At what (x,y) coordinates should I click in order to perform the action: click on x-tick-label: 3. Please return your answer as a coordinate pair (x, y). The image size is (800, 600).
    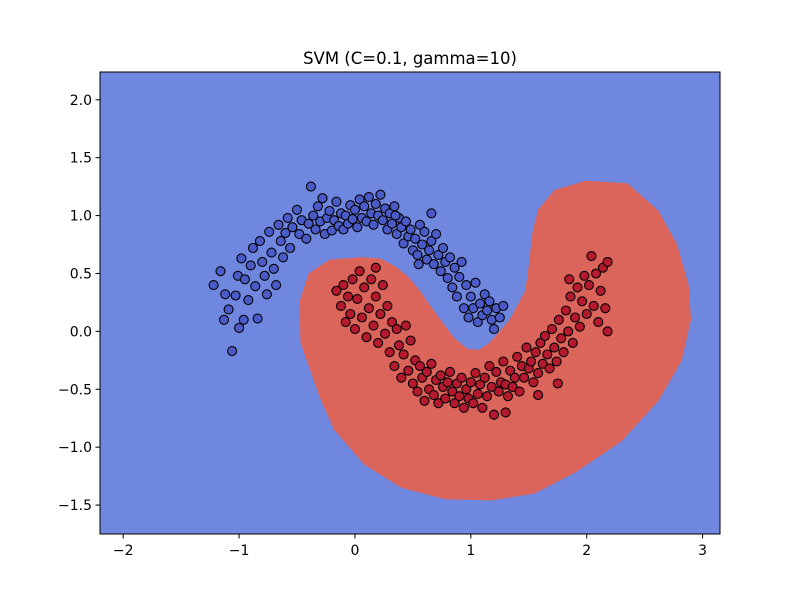
    Looking at the image, I should click on (702, 551).